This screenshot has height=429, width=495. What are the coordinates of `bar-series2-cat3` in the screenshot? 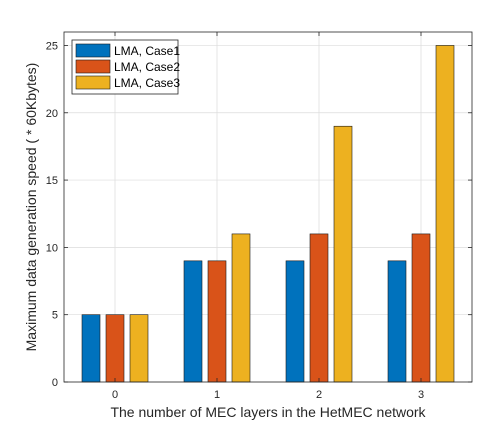 It's located at (421, 308).